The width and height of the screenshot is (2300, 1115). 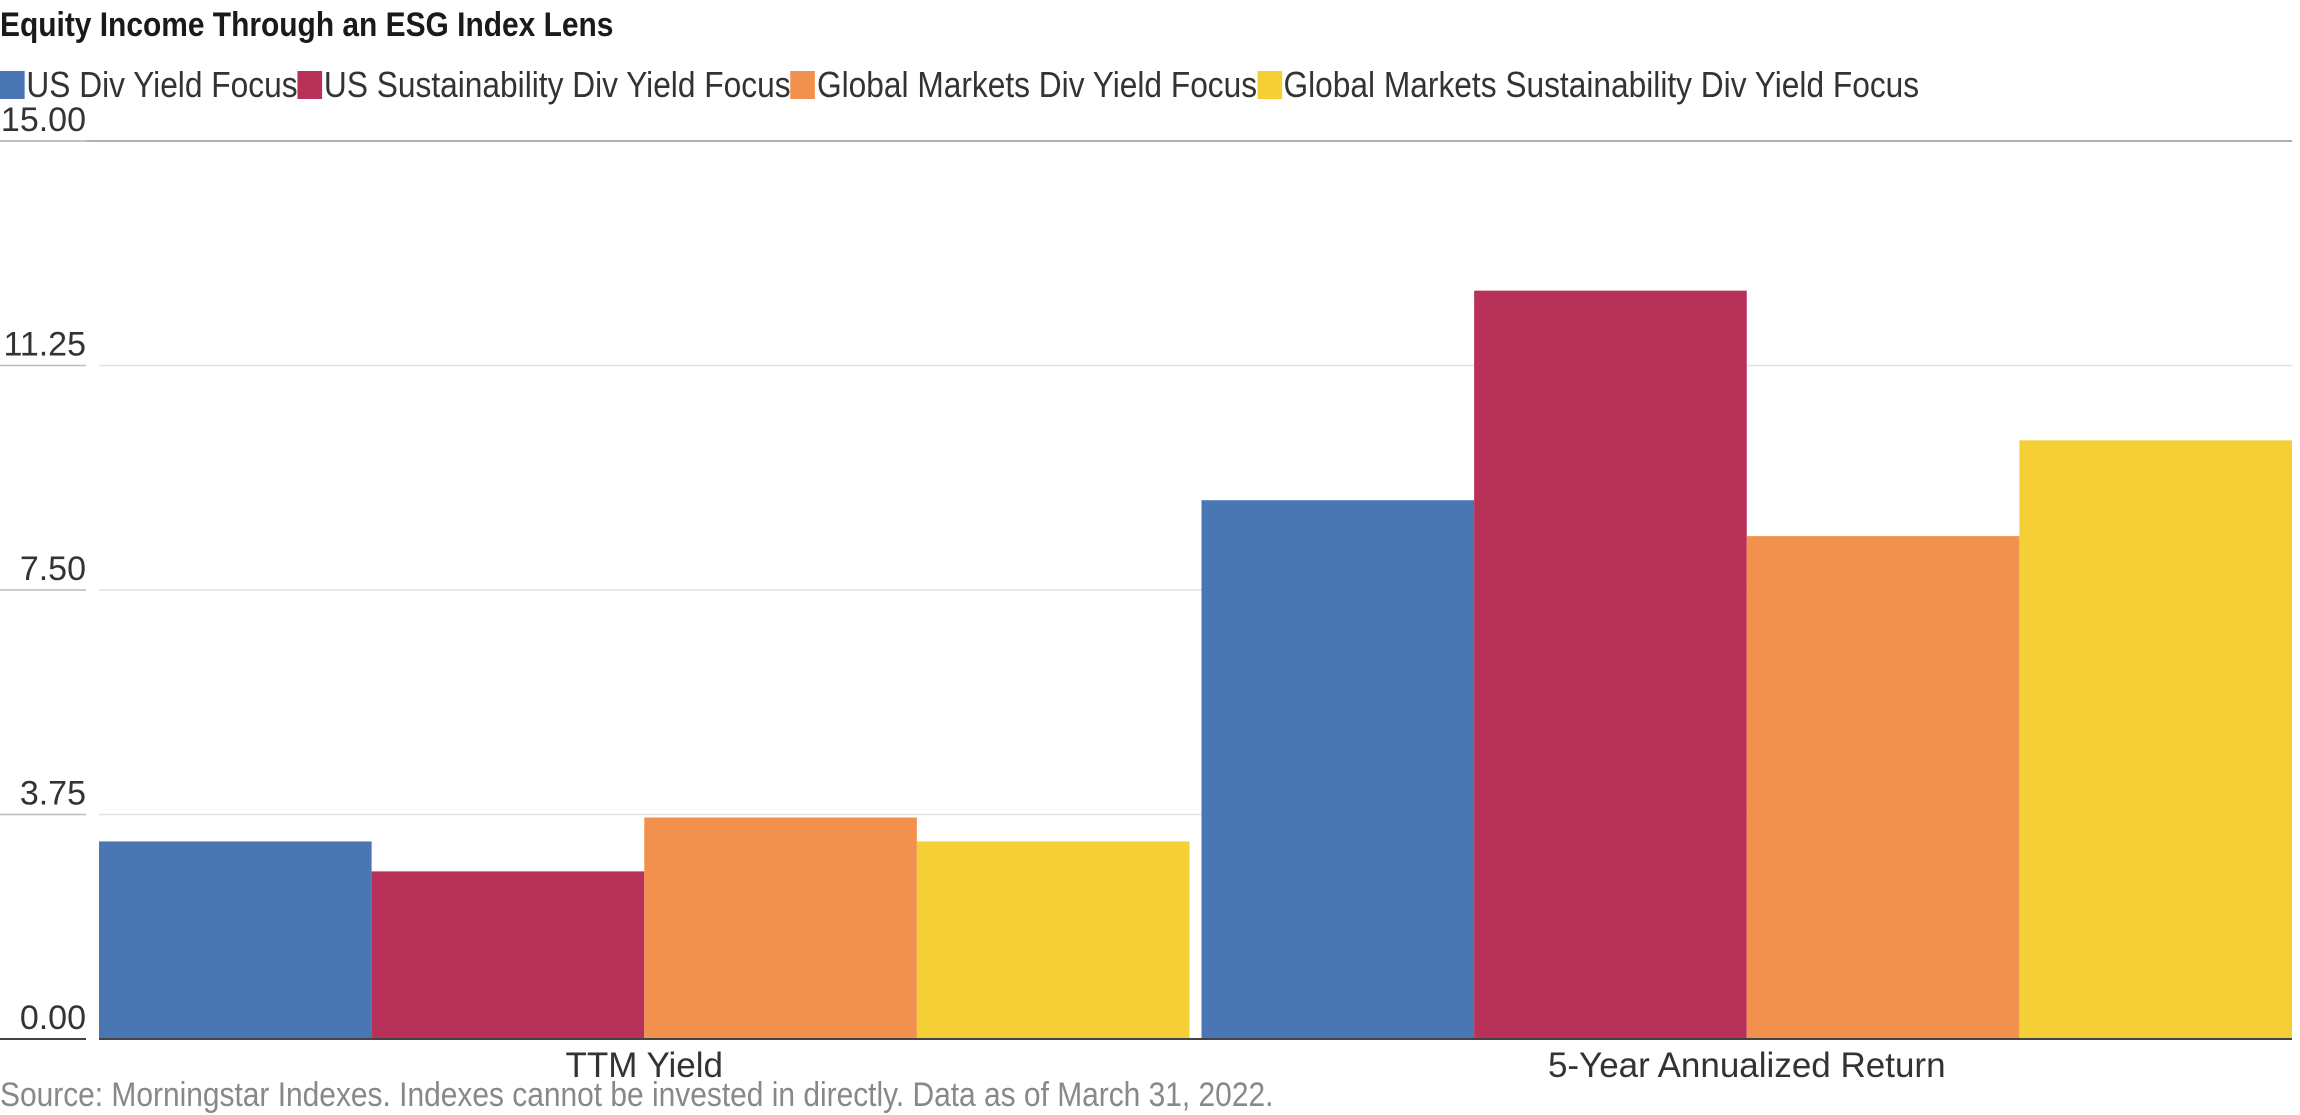 I want to click on legend-item: US Div Yield Focus, so click(x=149, y=85).